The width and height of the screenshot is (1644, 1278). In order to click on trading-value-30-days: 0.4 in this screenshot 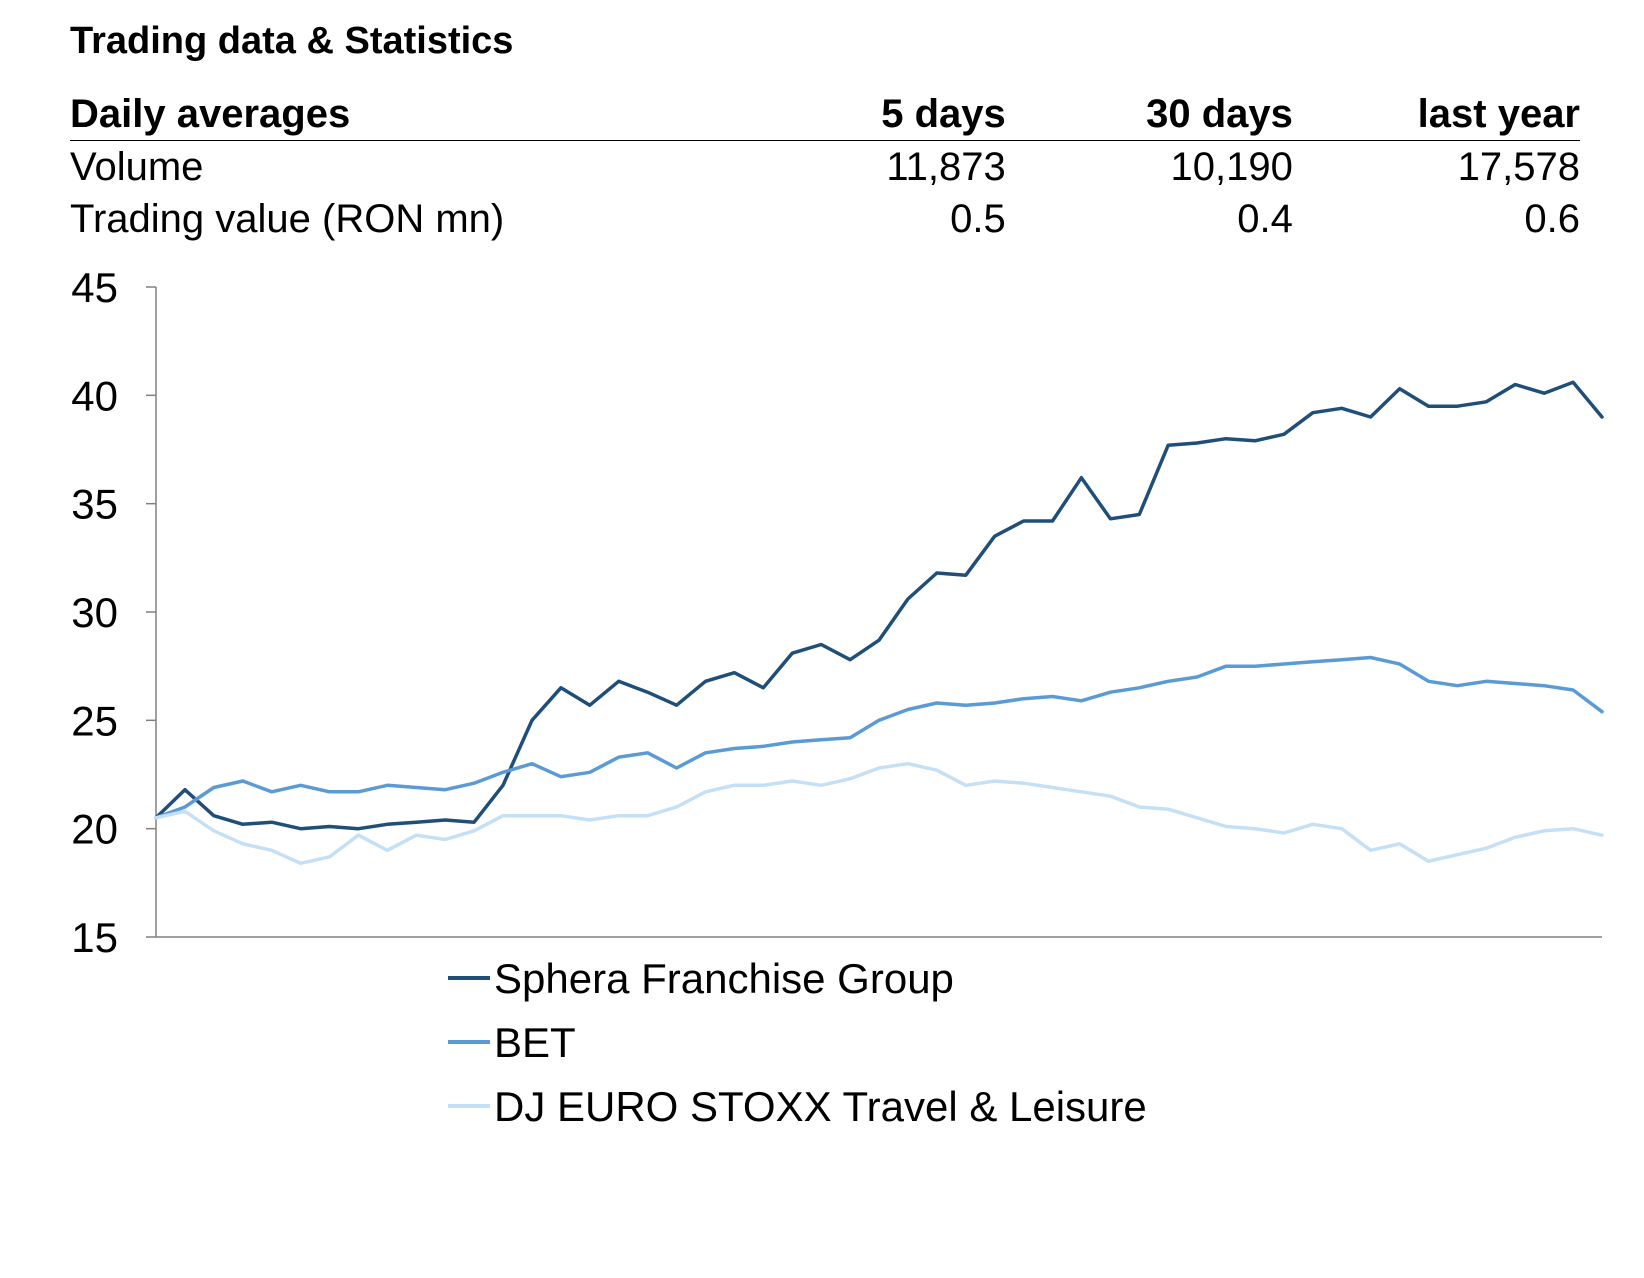, I will do `click(1265, 219)`.